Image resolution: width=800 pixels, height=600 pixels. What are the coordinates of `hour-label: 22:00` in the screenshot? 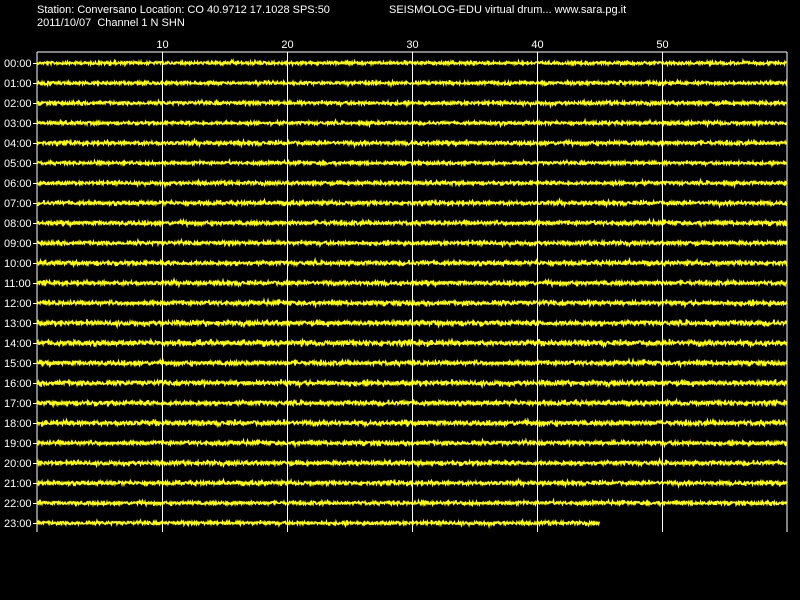 It's located at (18, 504).